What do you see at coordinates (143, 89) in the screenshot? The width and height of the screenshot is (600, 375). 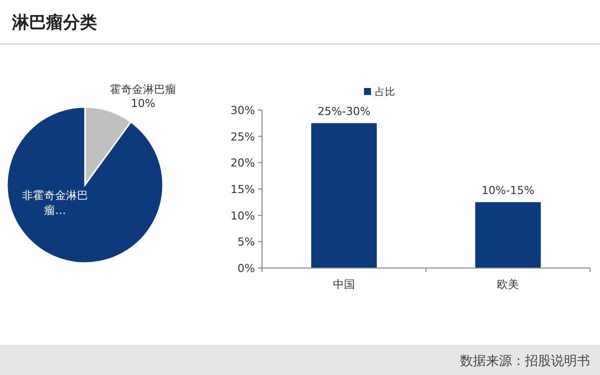 I see `slice-label: 霍奇金淋巴瘤` at bounding box center [143, 89].